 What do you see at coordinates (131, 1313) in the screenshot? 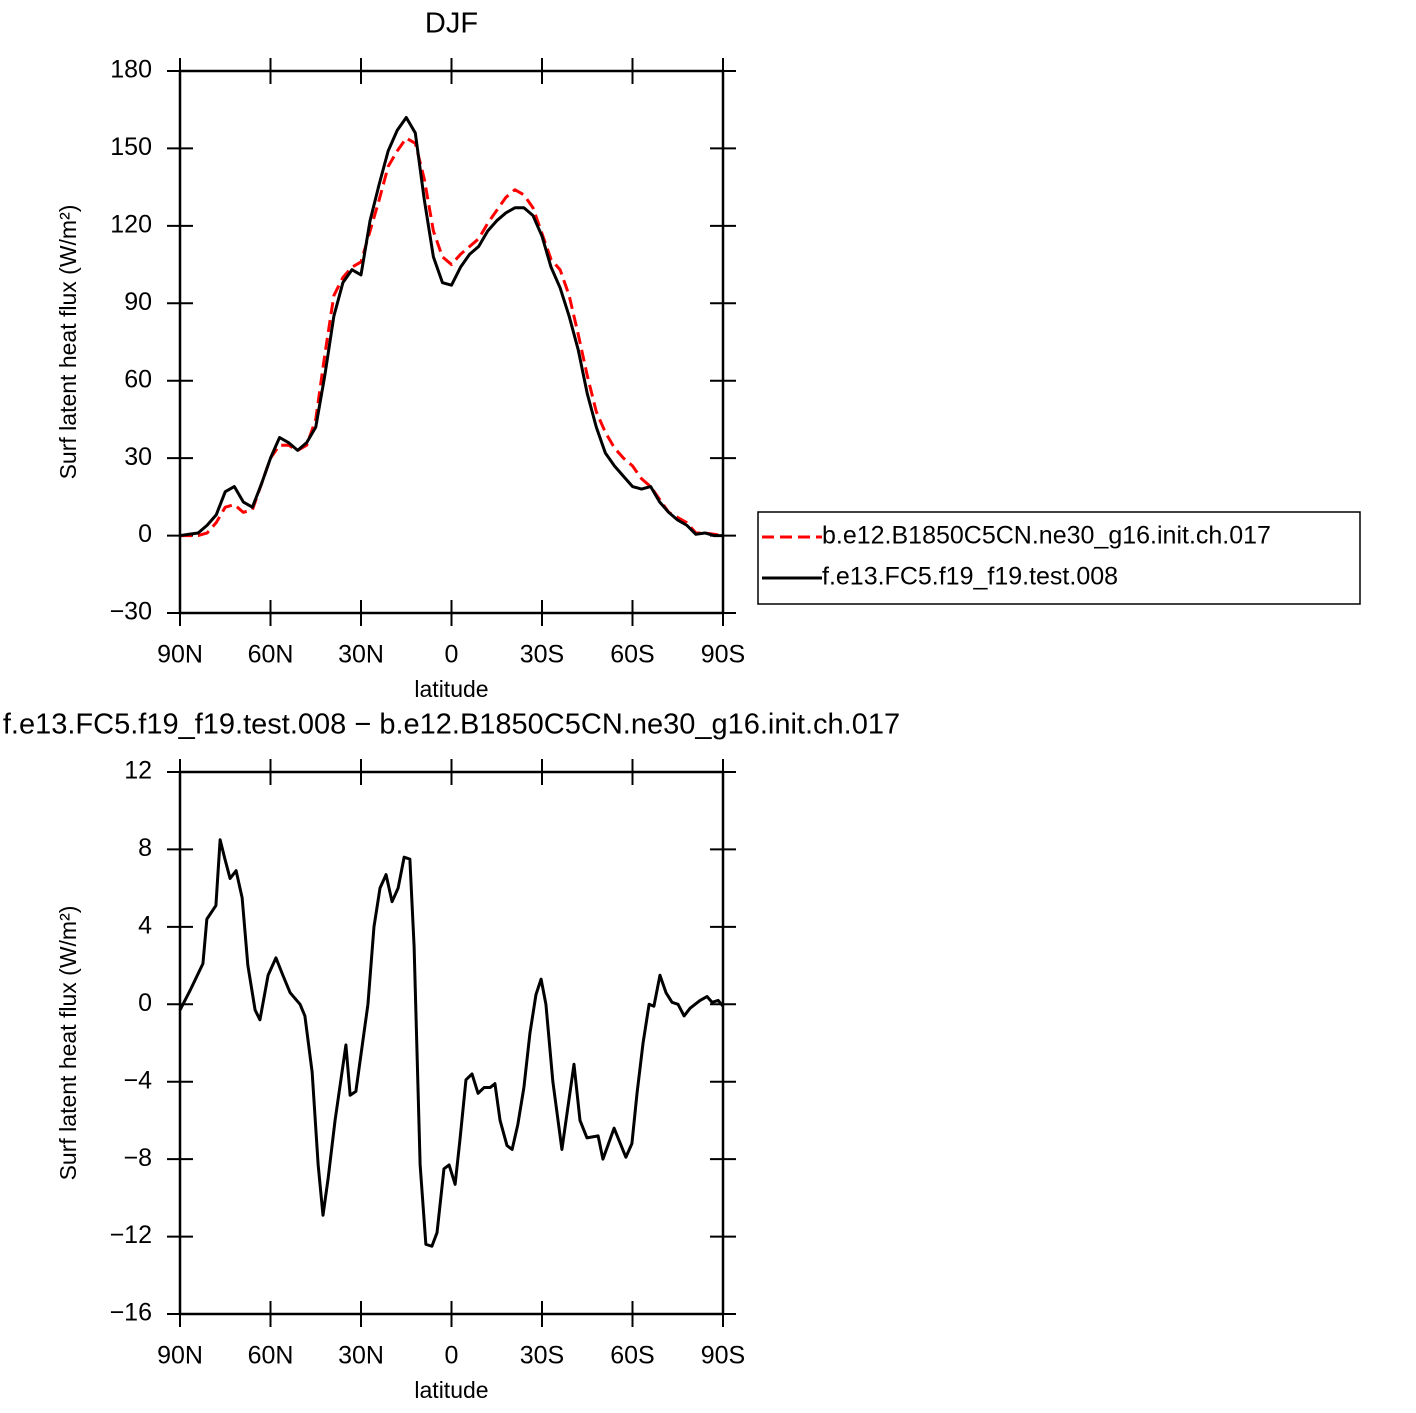
I see `y-tick-label: −16` at bounding box center [131, 1313].